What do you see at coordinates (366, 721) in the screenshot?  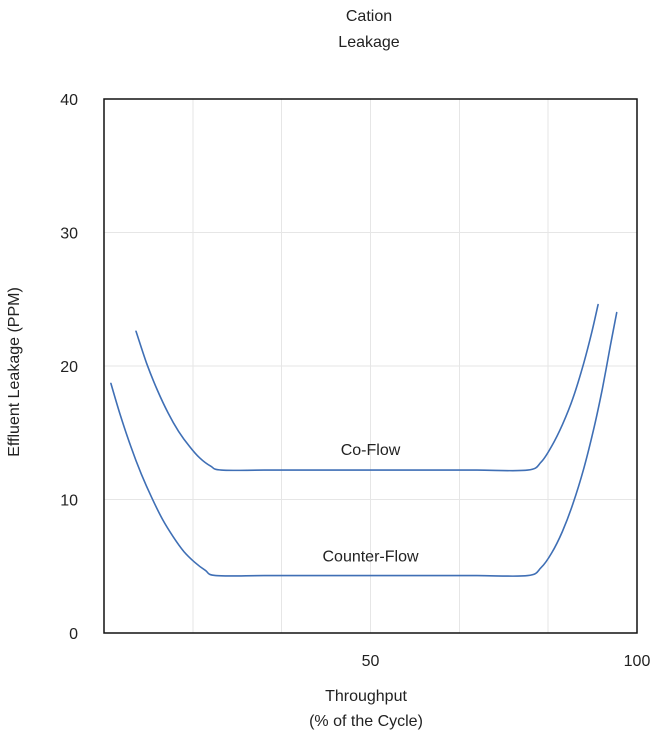 I see `x-axis-label-line-2: (% of the Cycle)` at bounding box center [366, 721].